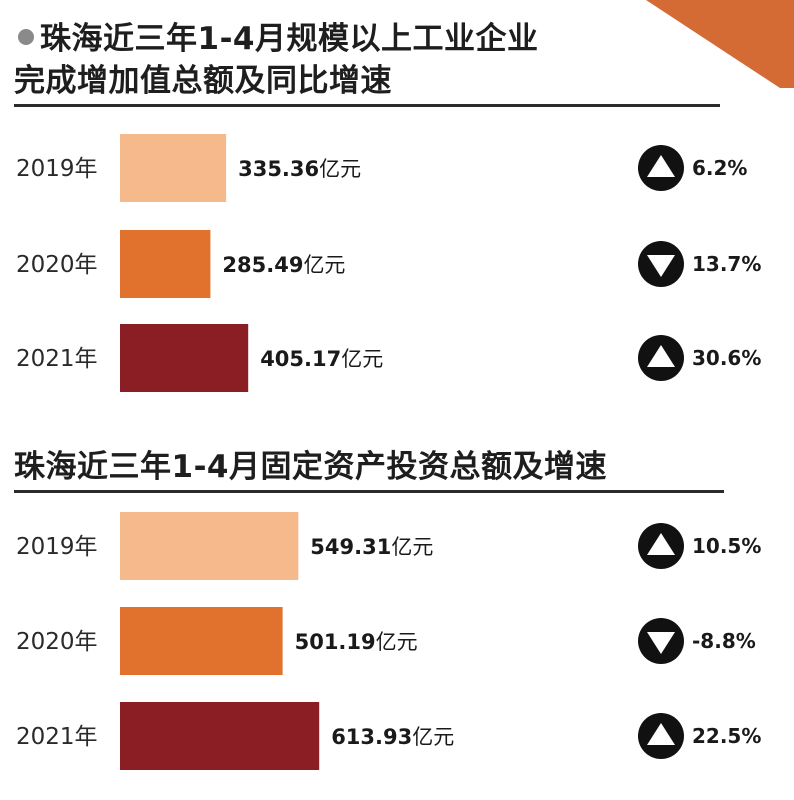 Image resolution: width=794 pixels, height=800 pixels. What do you see at coordinates (283, 265) in the screenshot?
I see `value-label: 285.49亿元` at bounding box center [283, 265].